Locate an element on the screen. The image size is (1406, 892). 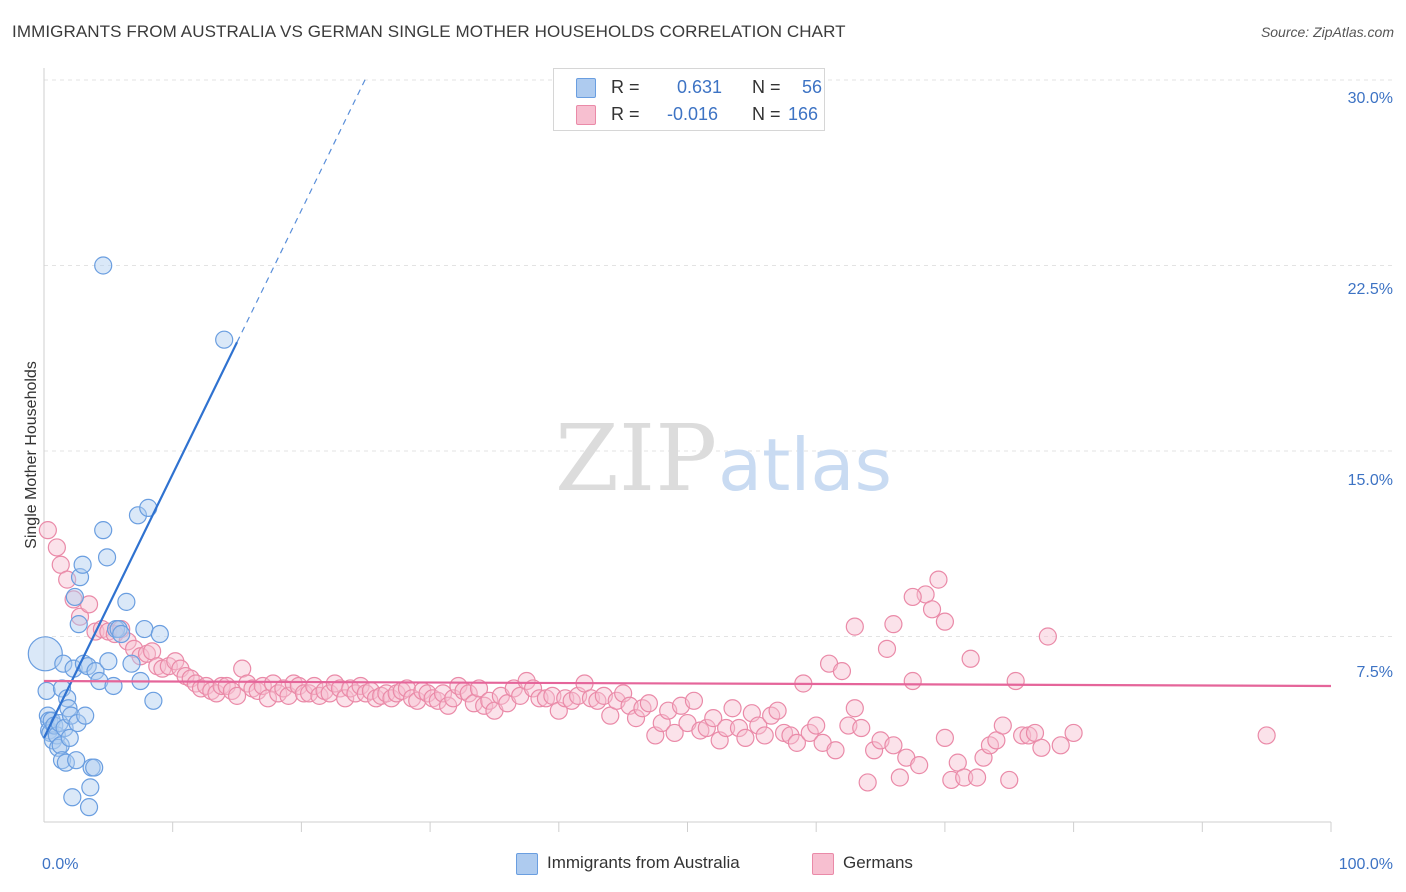
legend-label-germans: Germans is located at coordinates (878, 862).